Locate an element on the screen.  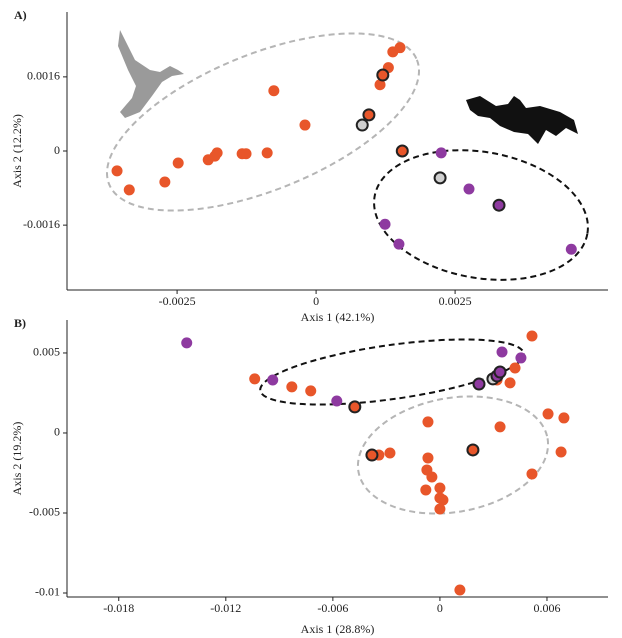
y-tick-label: 0.005 is located at coordinates (46, 352).